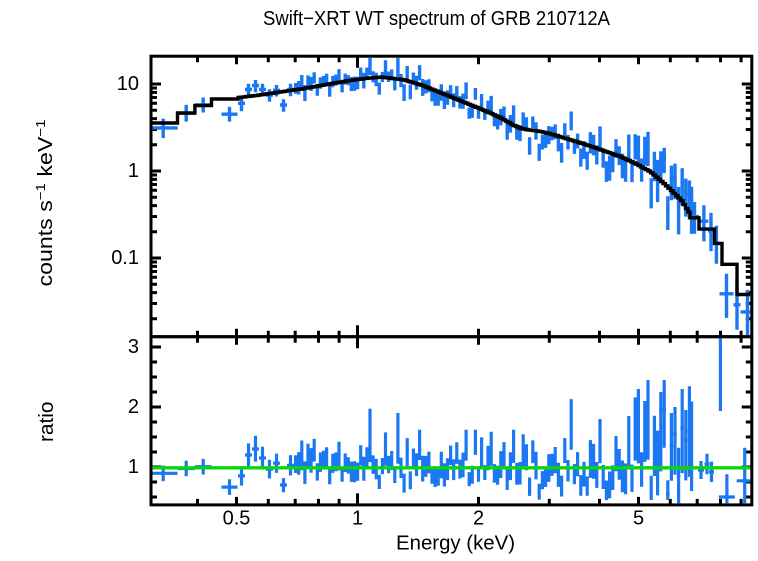  Describe the element at coordinates (128, 84) in the screenshot. I see `svg-text: 10` at that location.